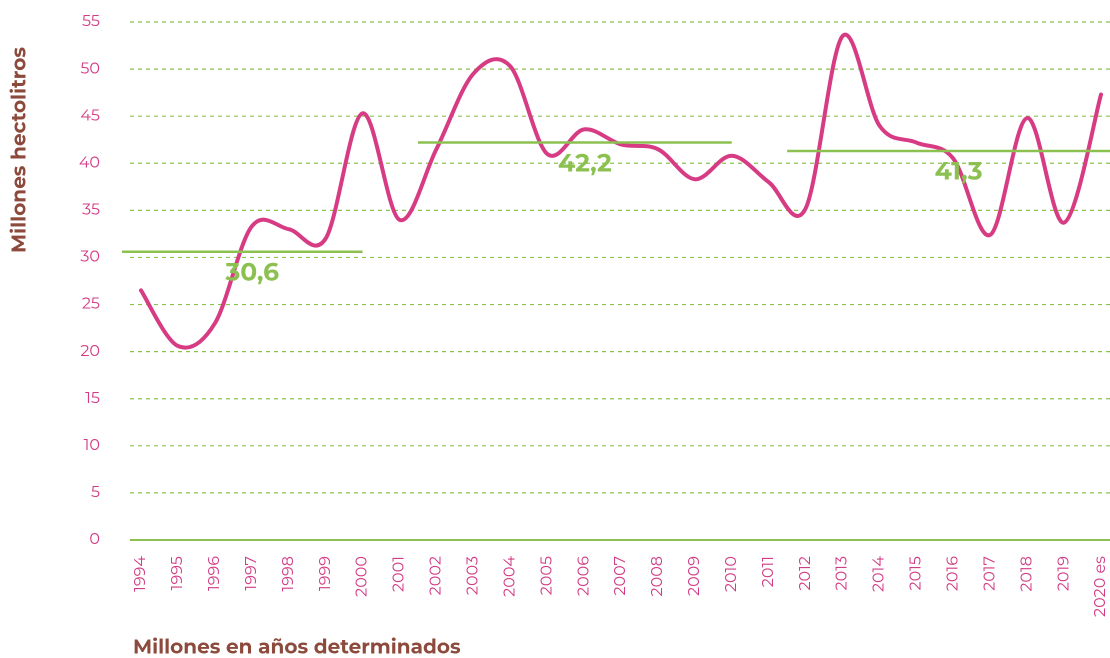 The width and height of the screenshot is (1110, 658). Describe the element at coordinates (251, 273) in the screenshot. I see `average-label: 30,6` at that location.